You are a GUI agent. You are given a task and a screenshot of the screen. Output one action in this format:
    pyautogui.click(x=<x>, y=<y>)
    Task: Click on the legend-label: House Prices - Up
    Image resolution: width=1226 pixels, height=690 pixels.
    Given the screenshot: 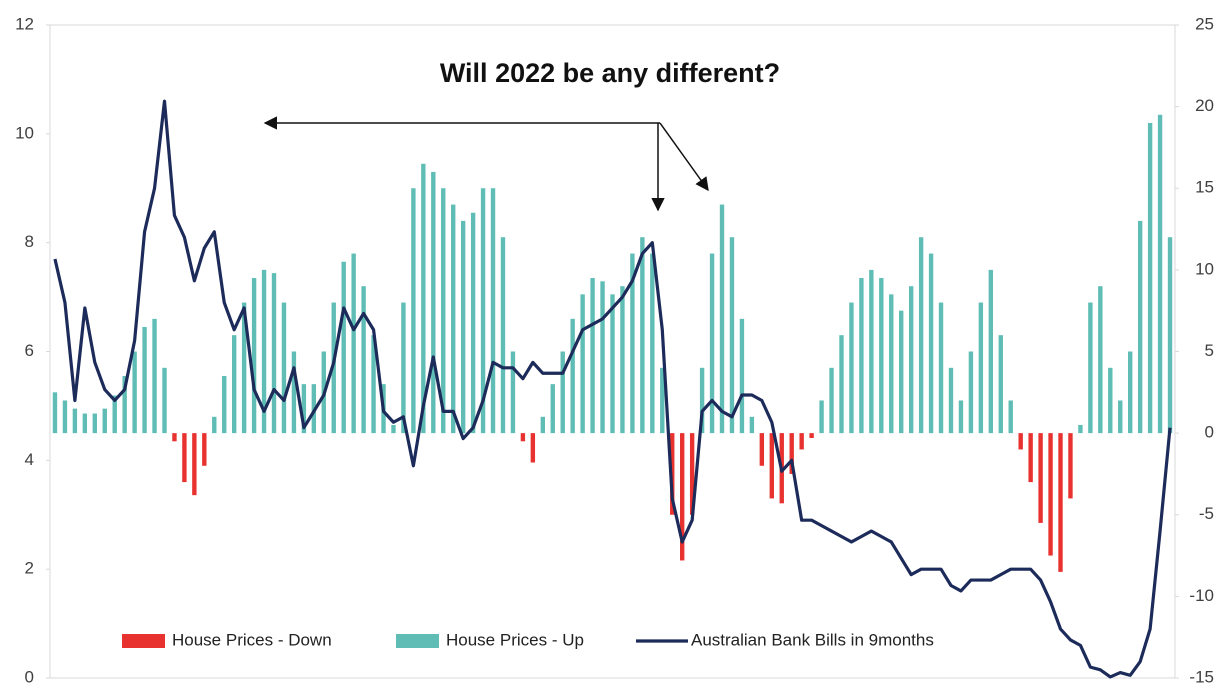 What is the action you would take?
    pyautogui.click(x=515, y=639)
    